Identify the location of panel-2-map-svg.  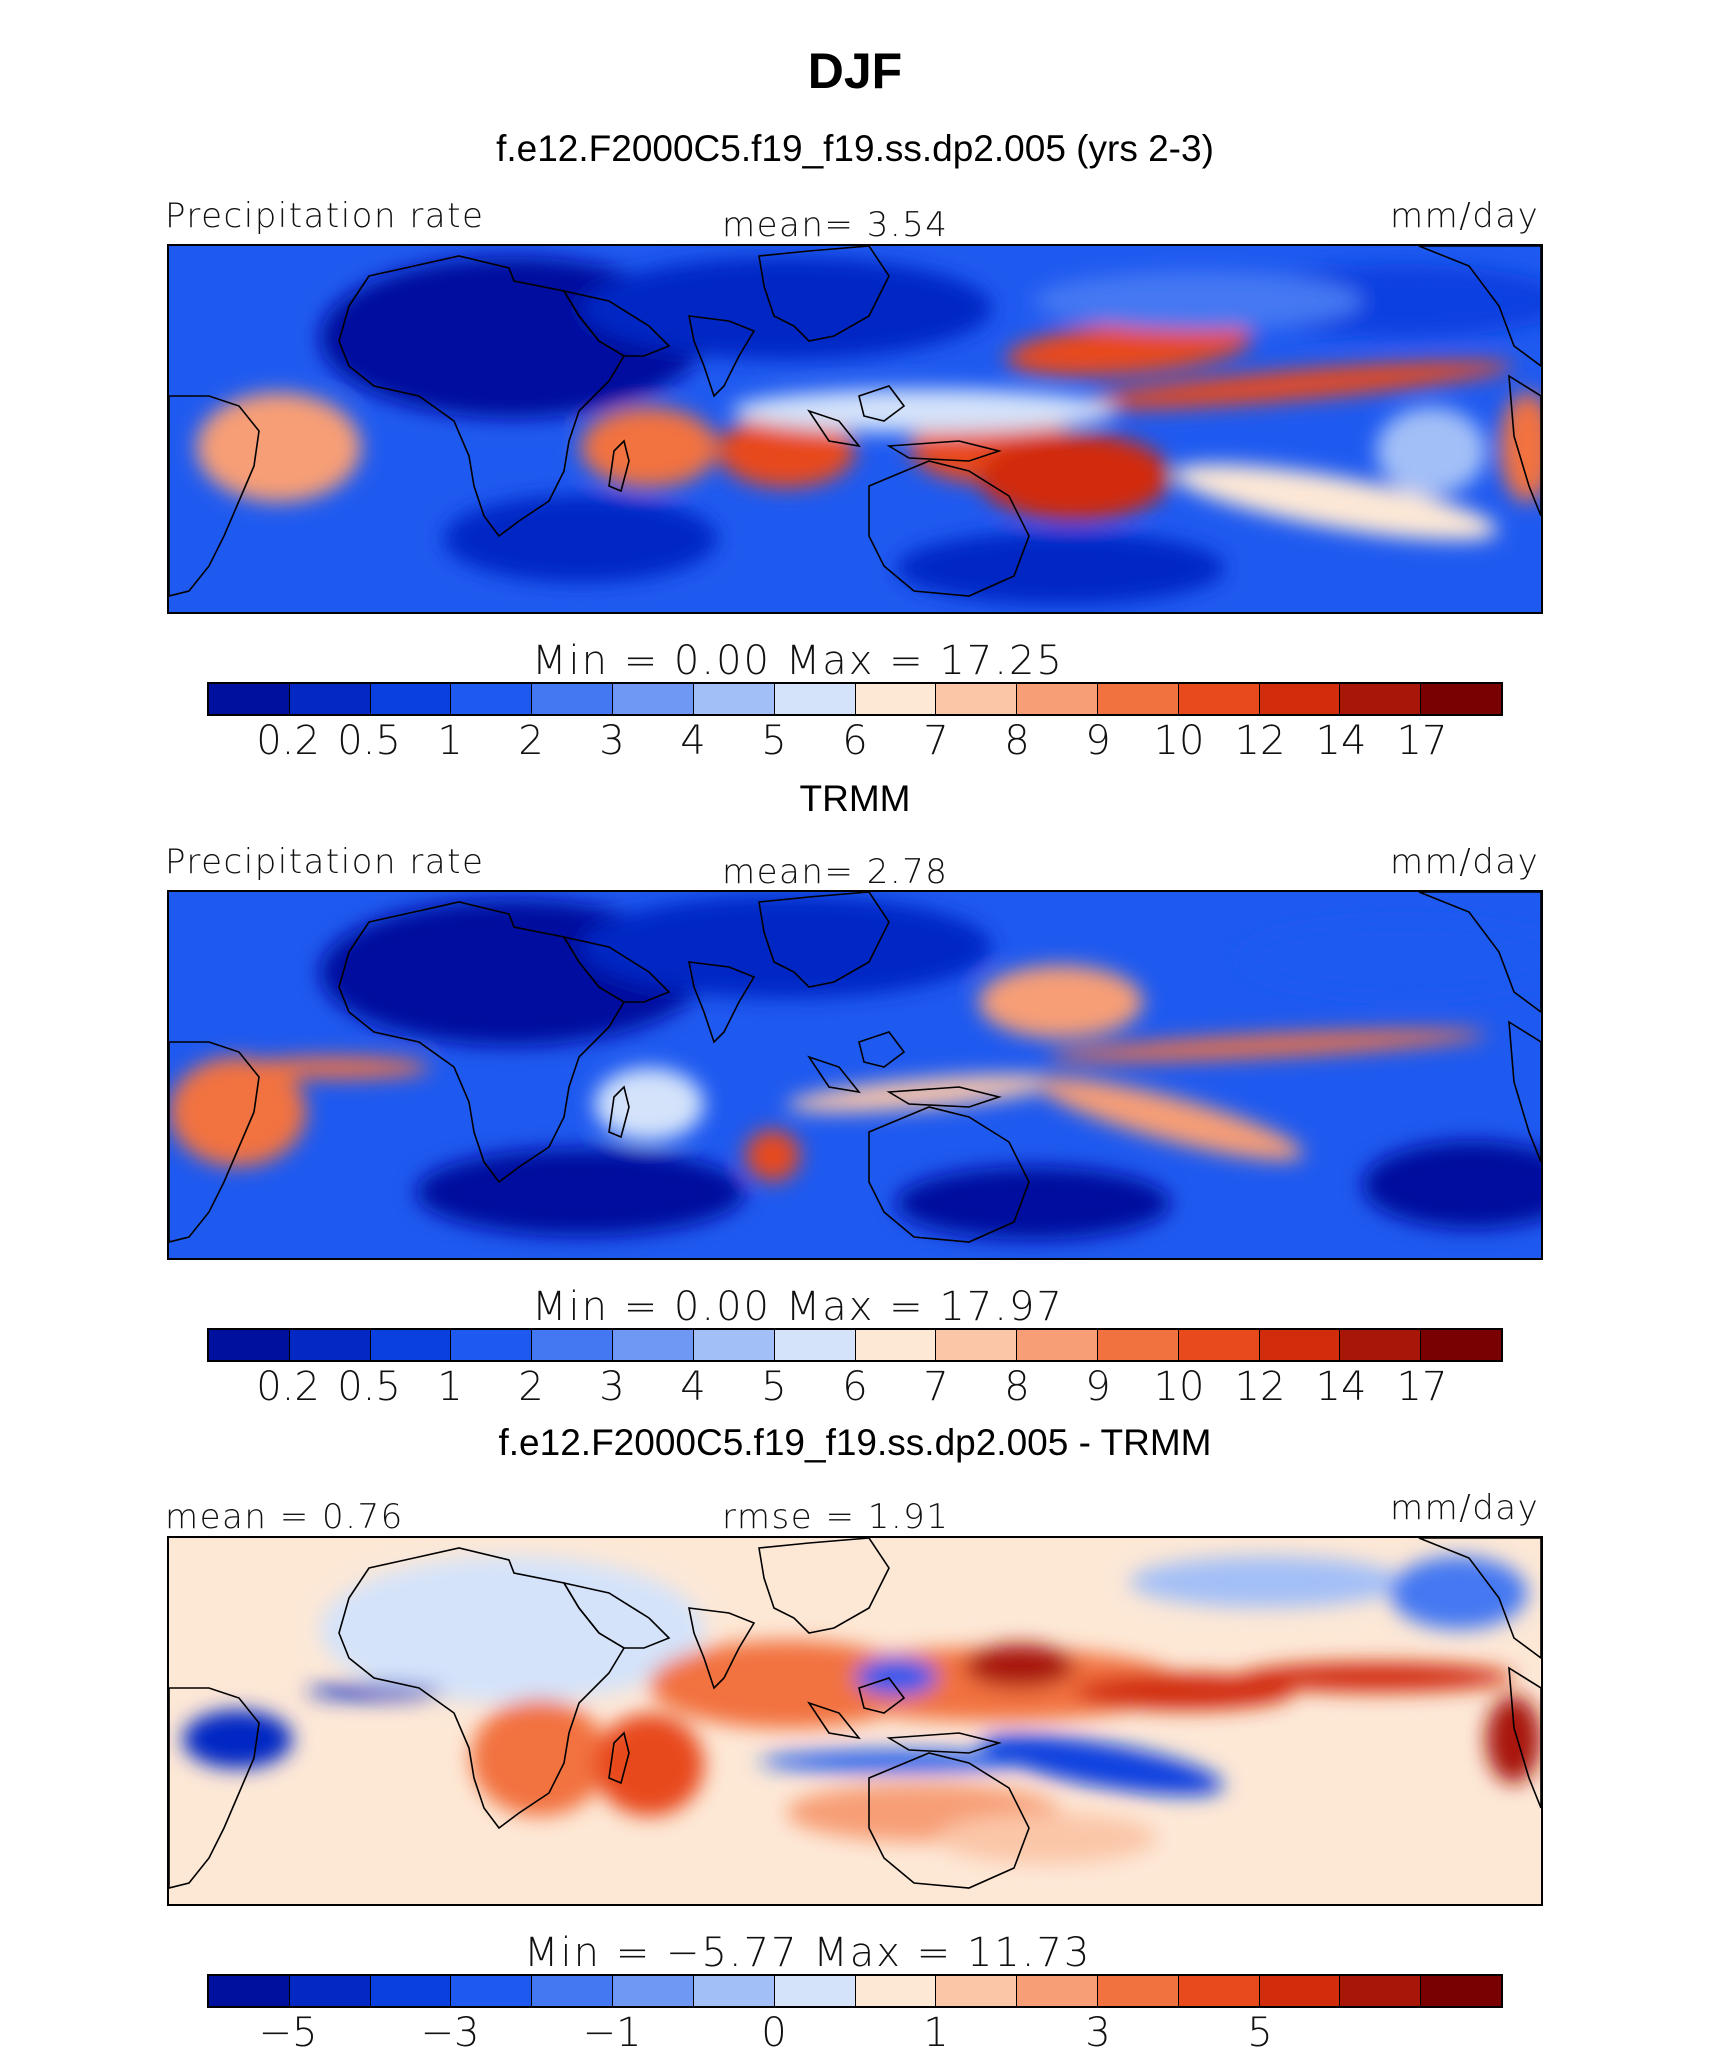
(855, 1075).